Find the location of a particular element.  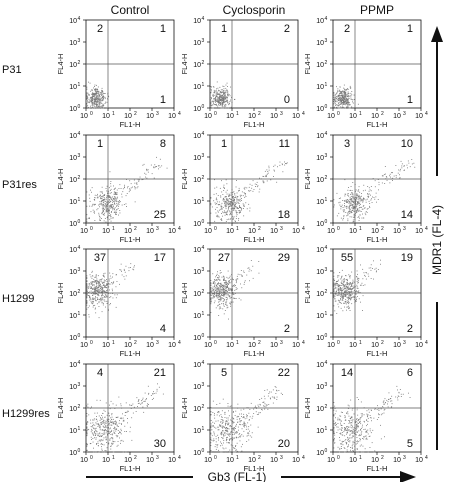

y-tick-exponent: 0 is located at coordinates (79, 451).